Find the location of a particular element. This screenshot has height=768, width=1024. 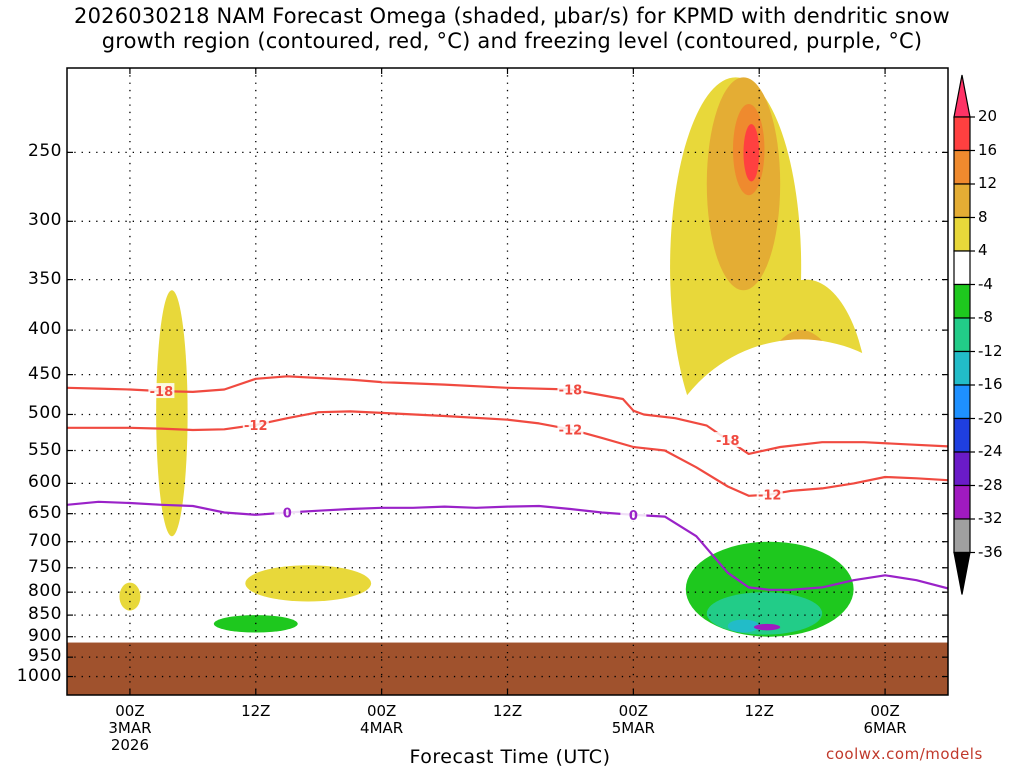

x-tick-label-line-6-1: 3MAR is located at coordinates (130, 728).